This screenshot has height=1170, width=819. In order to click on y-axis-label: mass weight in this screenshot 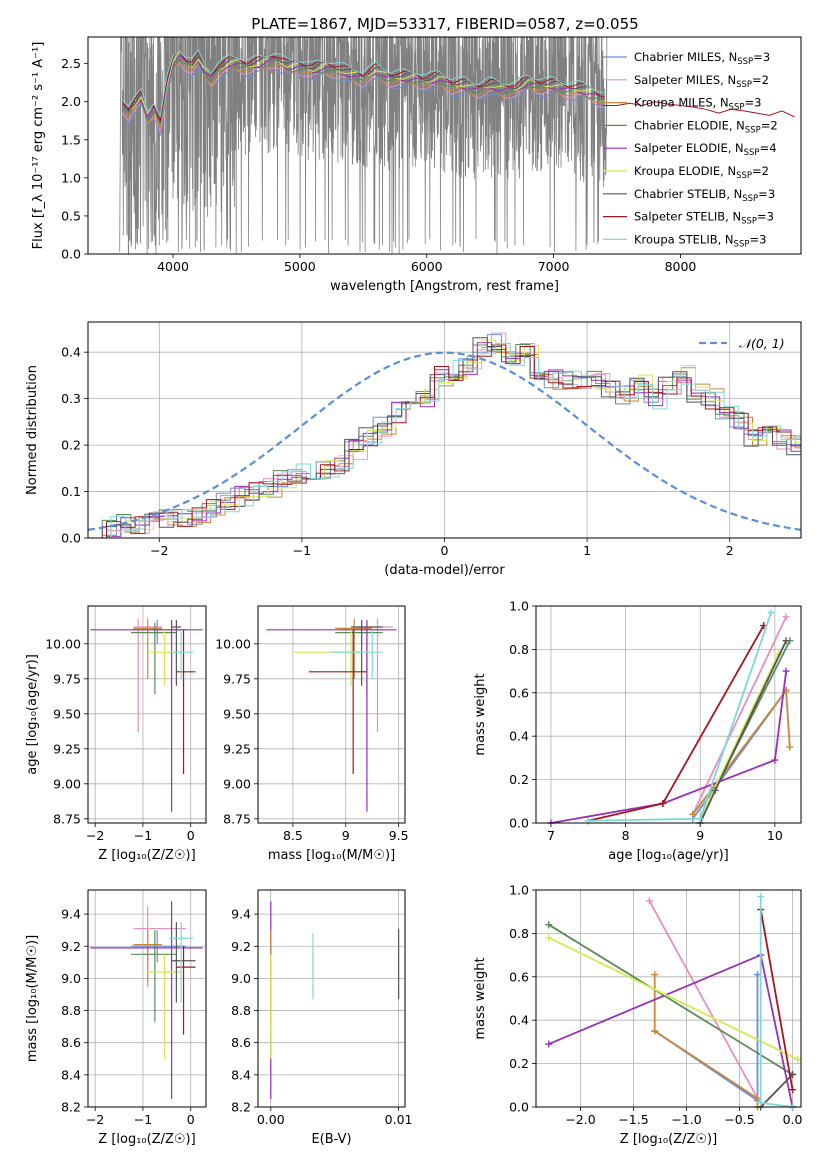, I will do `click(480, 714)`.